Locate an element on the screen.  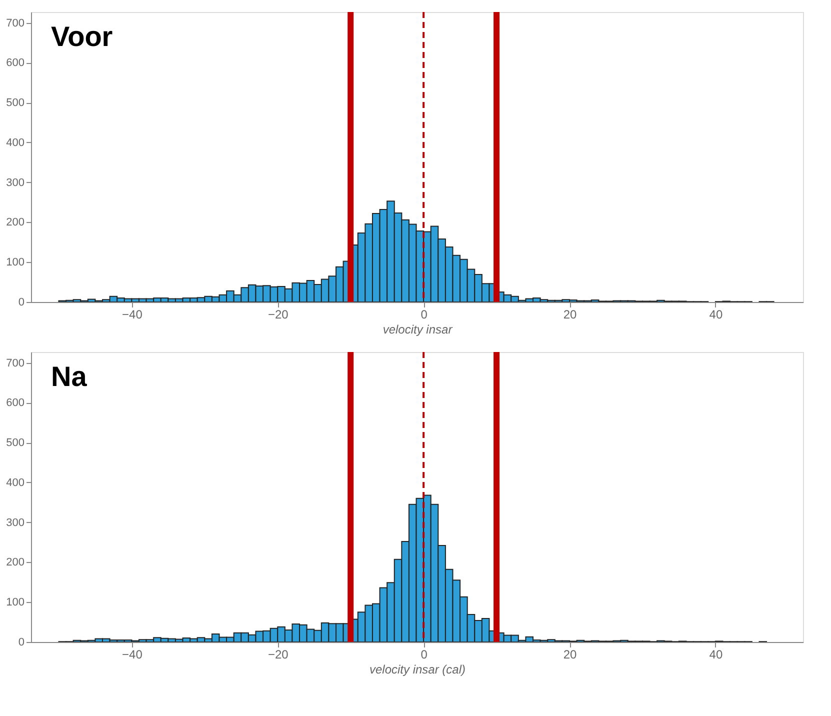
chart-title: Na is located at coordinates (69, 376).